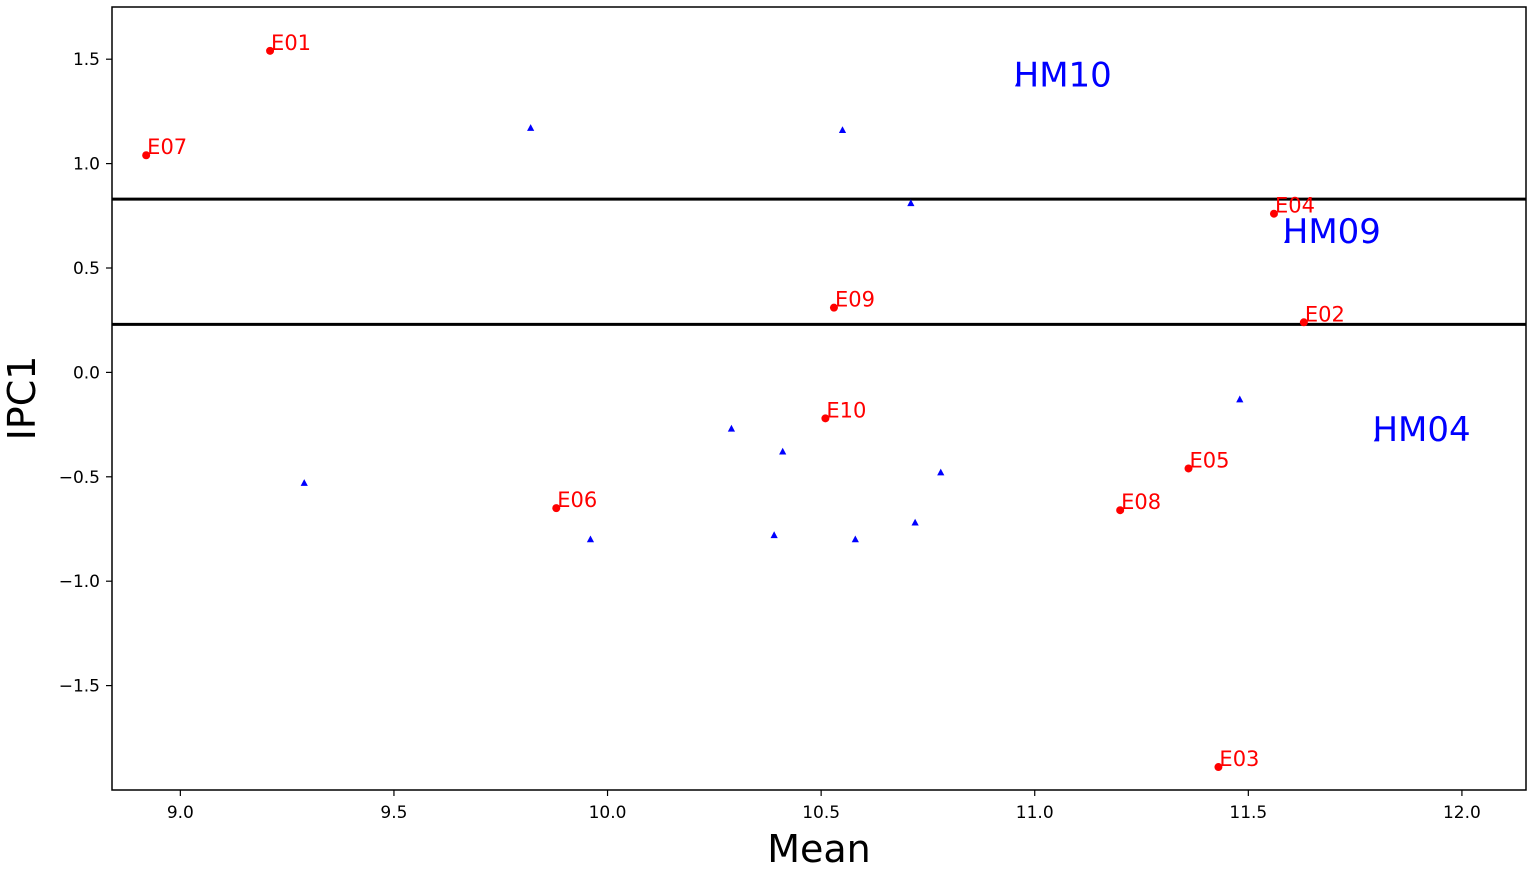  Describe the element at coordinates (1248, 813) in the screenshot. I see `x-tick-label: 11.5` at that location.